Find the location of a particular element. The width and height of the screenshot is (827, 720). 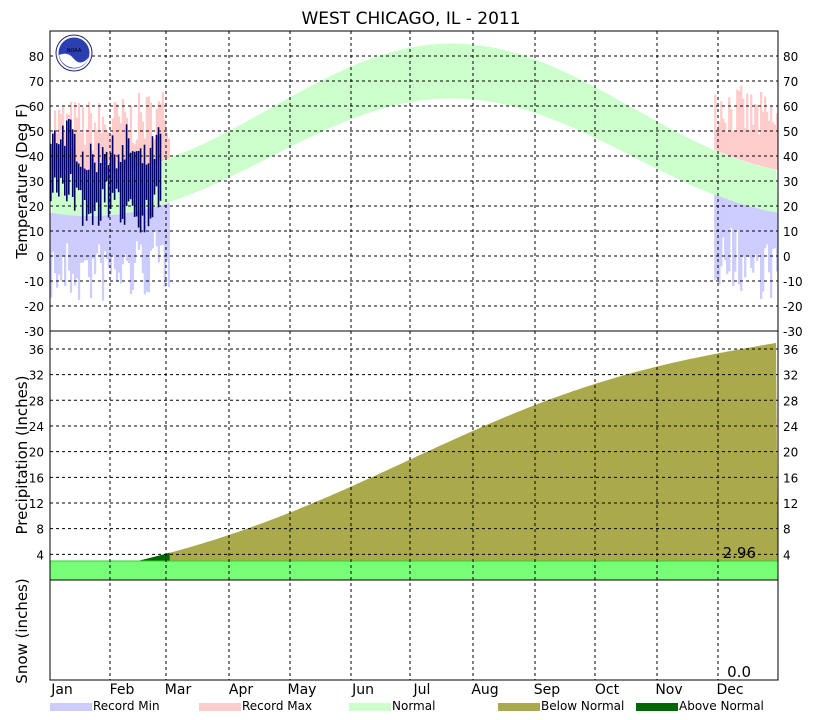

legend-swatch is located at coordinates (71, 707).